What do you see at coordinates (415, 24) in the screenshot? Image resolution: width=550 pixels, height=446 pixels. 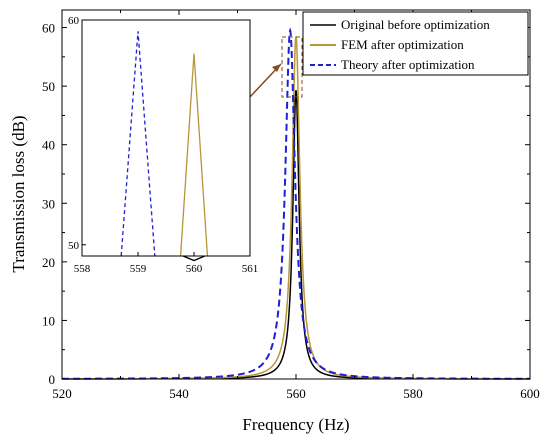 I see `legend-label-original: Original before optimization` at bounding box center [415, 24].